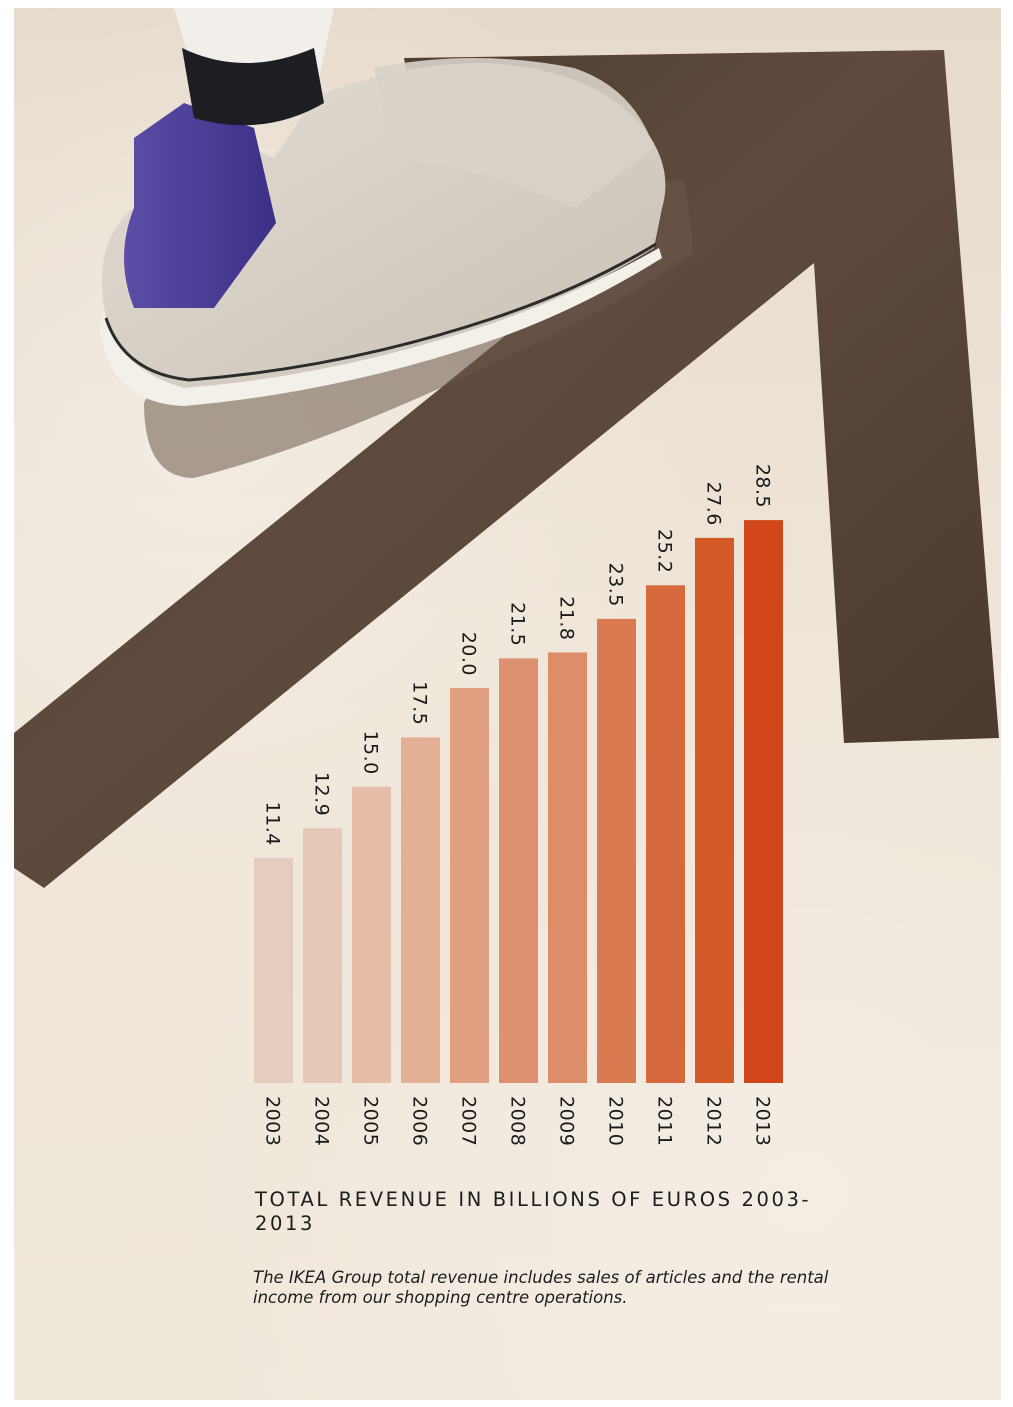  Describe the element at coordinates (273, 824) in the screenshot. I see `value-label-2003: 11.4` at that location.